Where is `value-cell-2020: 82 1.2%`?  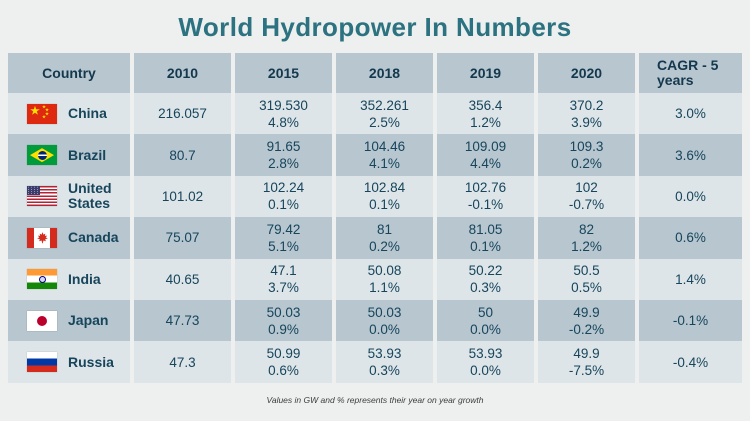
value-cell-2020: 82 1.2% is located at coordinates (586, 238).